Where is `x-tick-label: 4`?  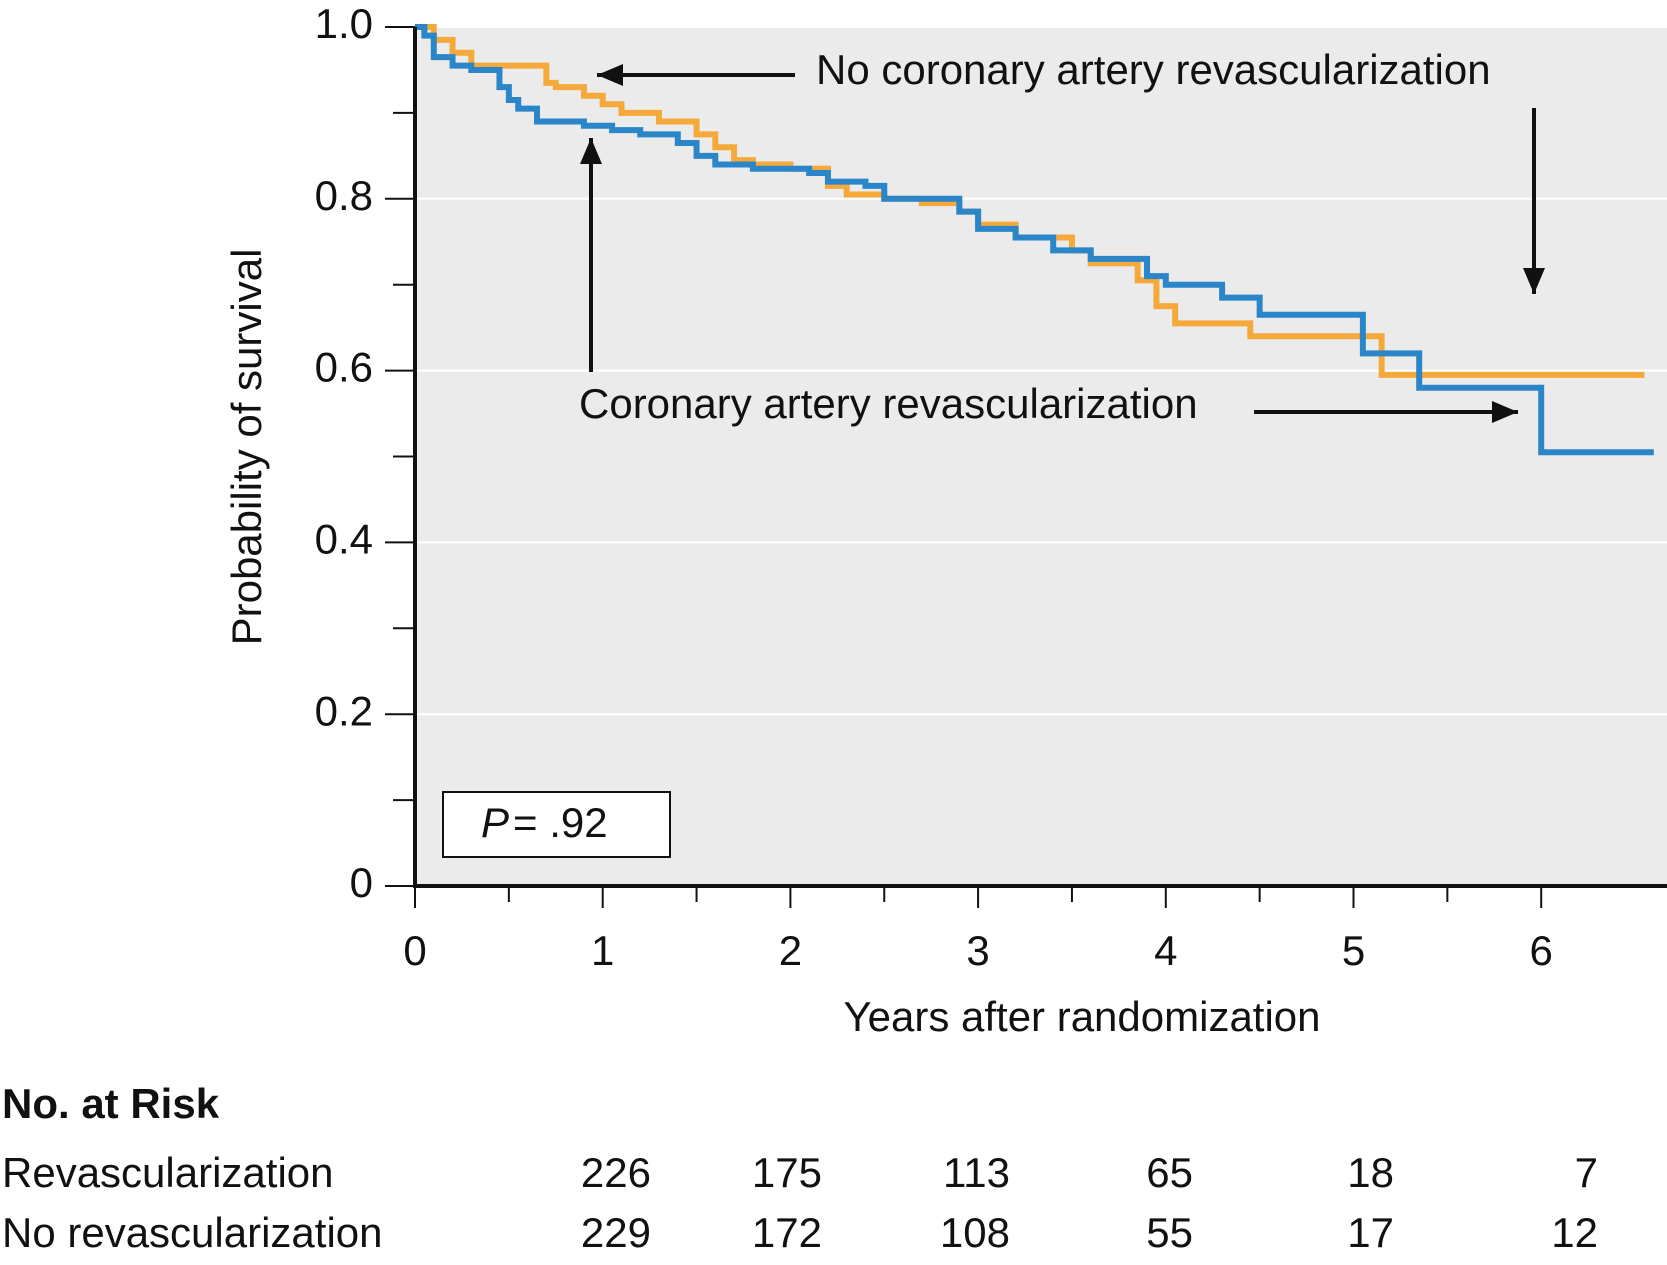
x-tick-label: 4 is located at coordinates (1165, 950).